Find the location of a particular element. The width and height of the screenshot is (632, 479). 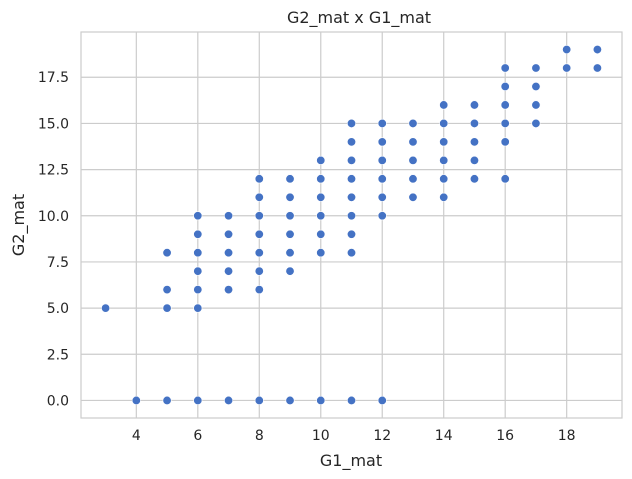

x-tick-label: 18 is located at coordinates (567, 436).